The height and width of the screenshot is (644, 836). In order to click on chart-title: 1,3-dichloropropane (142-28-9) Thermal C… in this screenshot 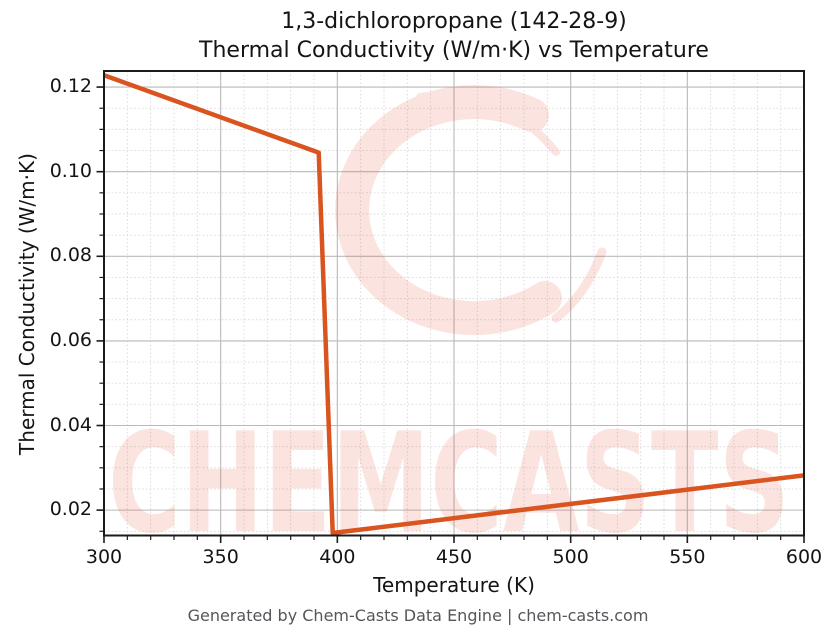, I will do `click(454, 36)`.